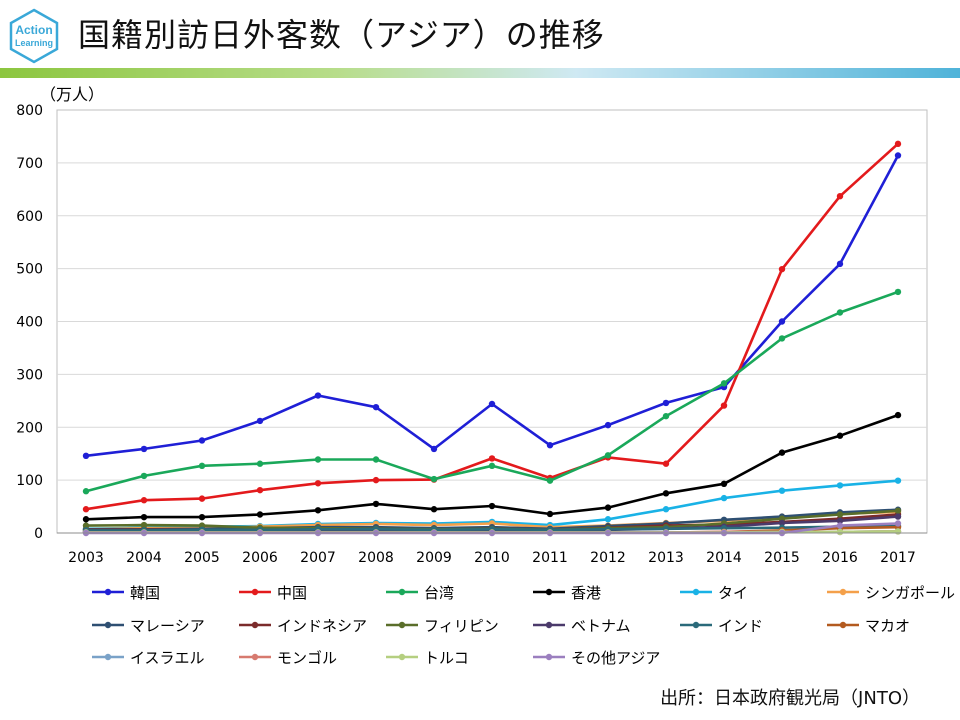  What do you see at coordinates (376, 558) in the screenshot?
I see `x-tick-label: 2008` at bounding box center [376, 558].